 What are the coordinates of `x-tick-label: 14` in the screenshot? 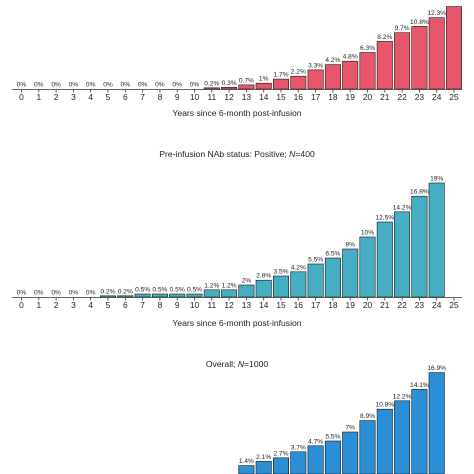 It's located at (264, 97).